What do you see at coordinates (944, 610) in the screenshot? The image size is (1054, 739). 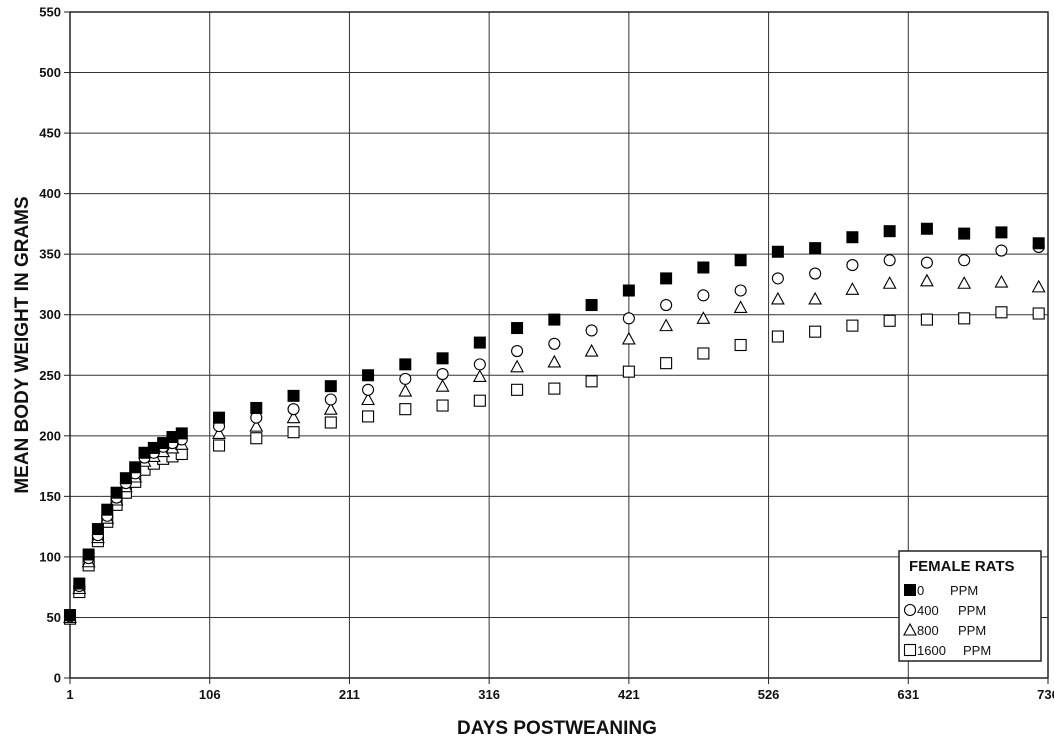 I see `legend-entry: 400 PPM` at bounding box center [944, 610].